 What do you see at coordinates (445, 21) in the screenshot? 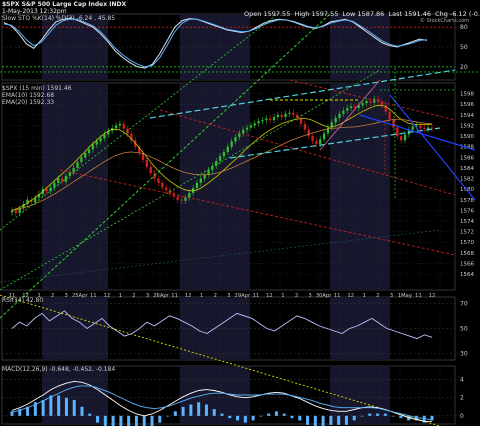
I see `watermark: © StockCharts.com` at bounding box center [445, 21].